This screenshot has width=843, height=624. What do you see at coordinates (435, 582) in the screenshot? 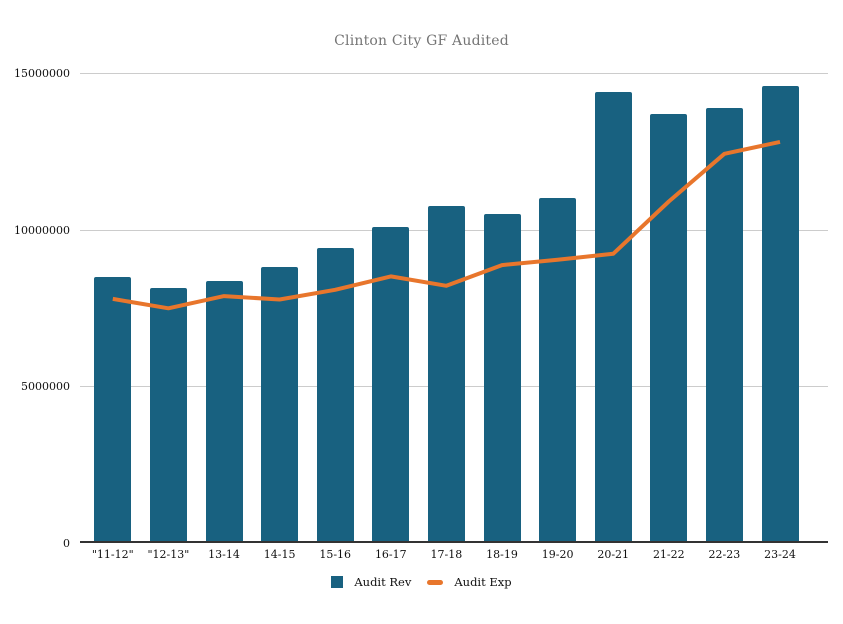
I see `audit-exp-swatch-icon` at bounding box center [435, 582].